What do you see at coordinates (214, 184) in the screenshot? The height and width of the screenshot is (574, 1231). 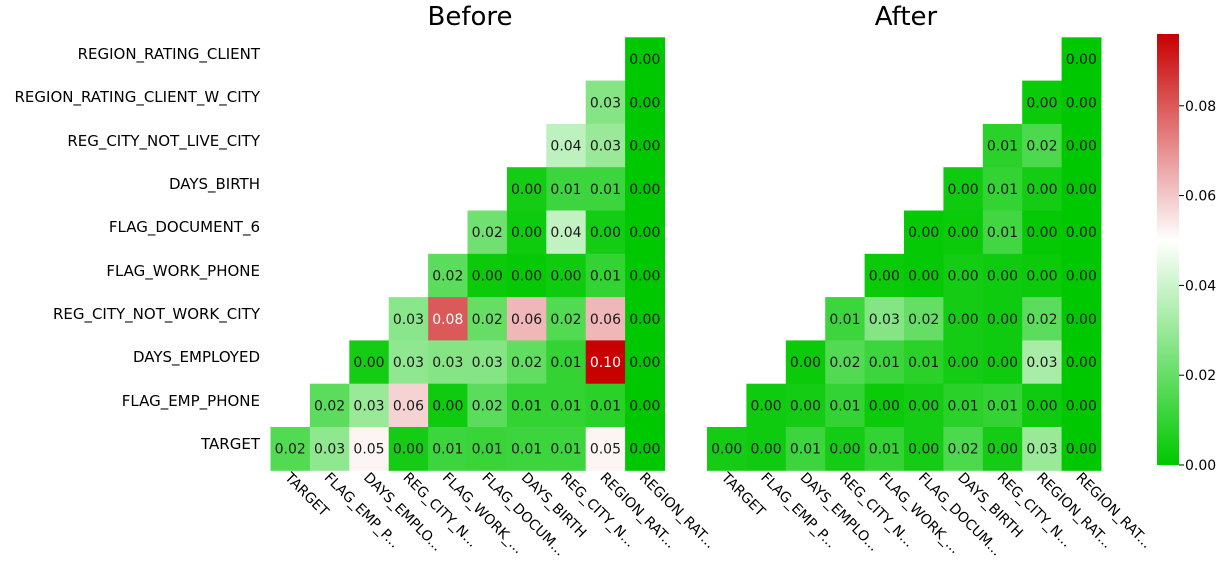 I see `y-label-days-birth: DAYS_BIRTH` at bounding box center [214, 184].